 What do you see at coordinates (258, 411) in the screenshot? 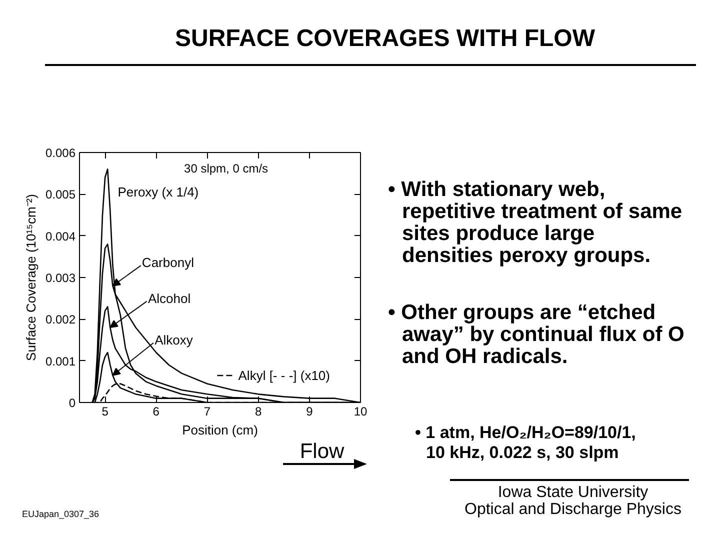
I see `x-tick-label: 8` at bounding box center [258, 411].